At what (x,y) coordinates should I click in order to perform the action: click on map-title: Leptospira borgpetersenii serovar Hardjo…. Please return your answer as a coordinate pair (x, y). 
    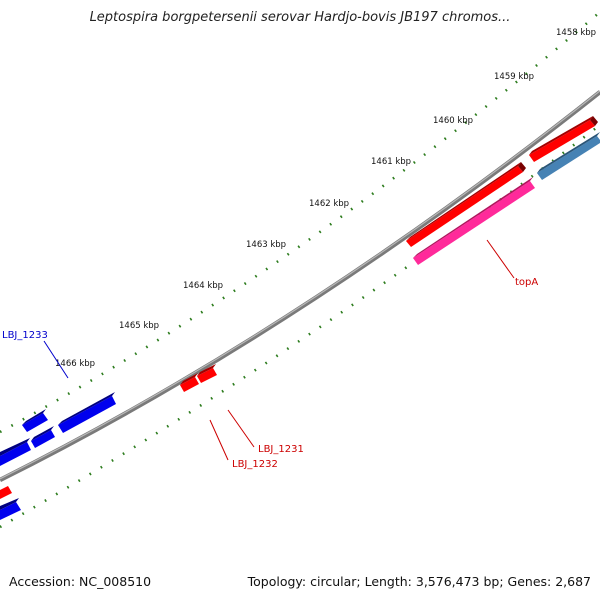
    Looking at the image, I should click on (300, 17).